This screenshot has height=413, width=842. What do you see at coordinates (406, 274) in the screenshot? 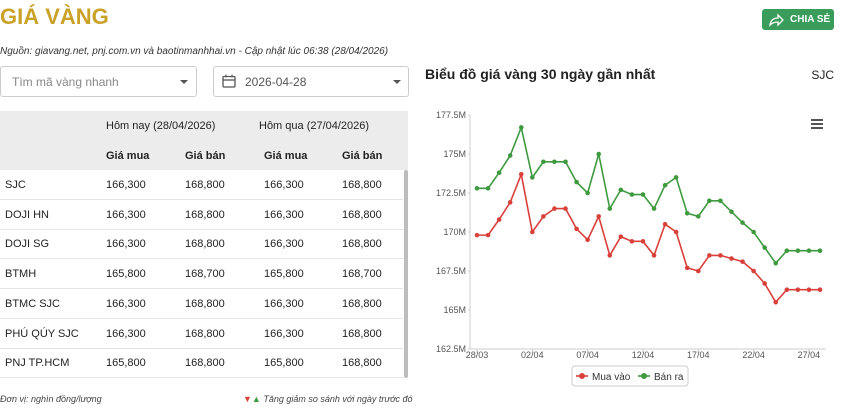
I see `scrollbar` at bounding box center [406, 274].